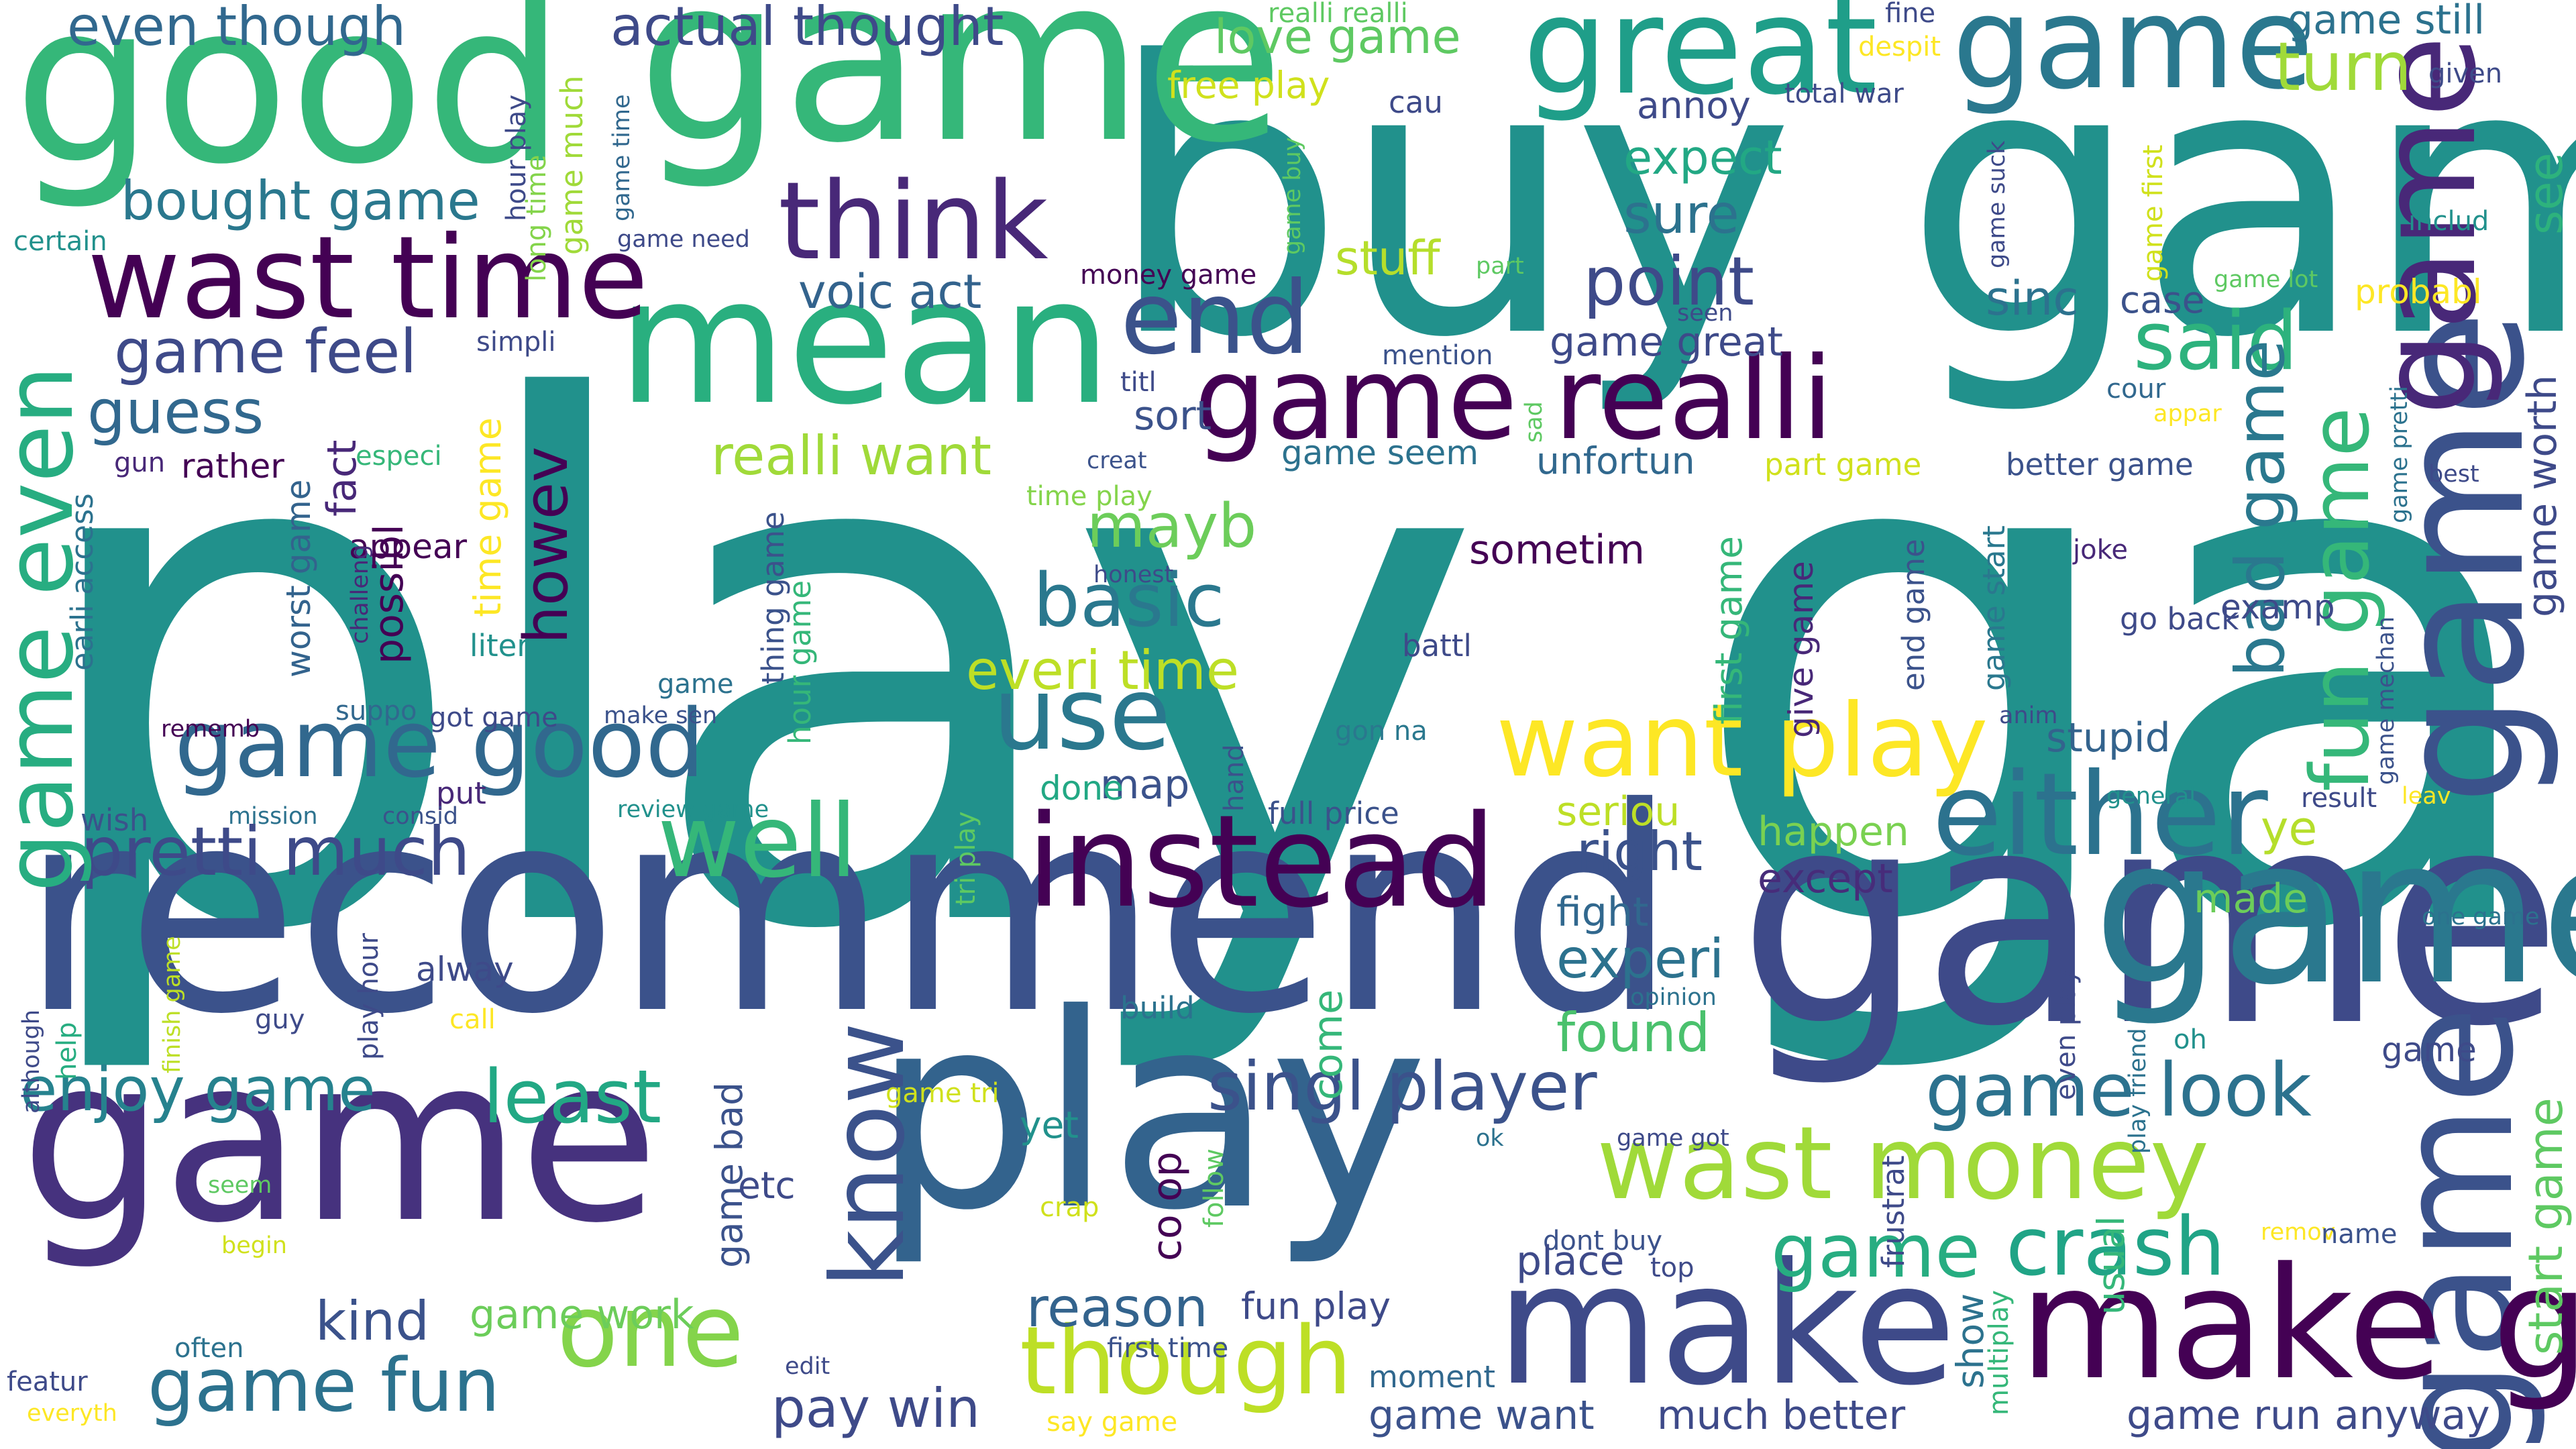  I want to click on word: put, so click(461, 793).